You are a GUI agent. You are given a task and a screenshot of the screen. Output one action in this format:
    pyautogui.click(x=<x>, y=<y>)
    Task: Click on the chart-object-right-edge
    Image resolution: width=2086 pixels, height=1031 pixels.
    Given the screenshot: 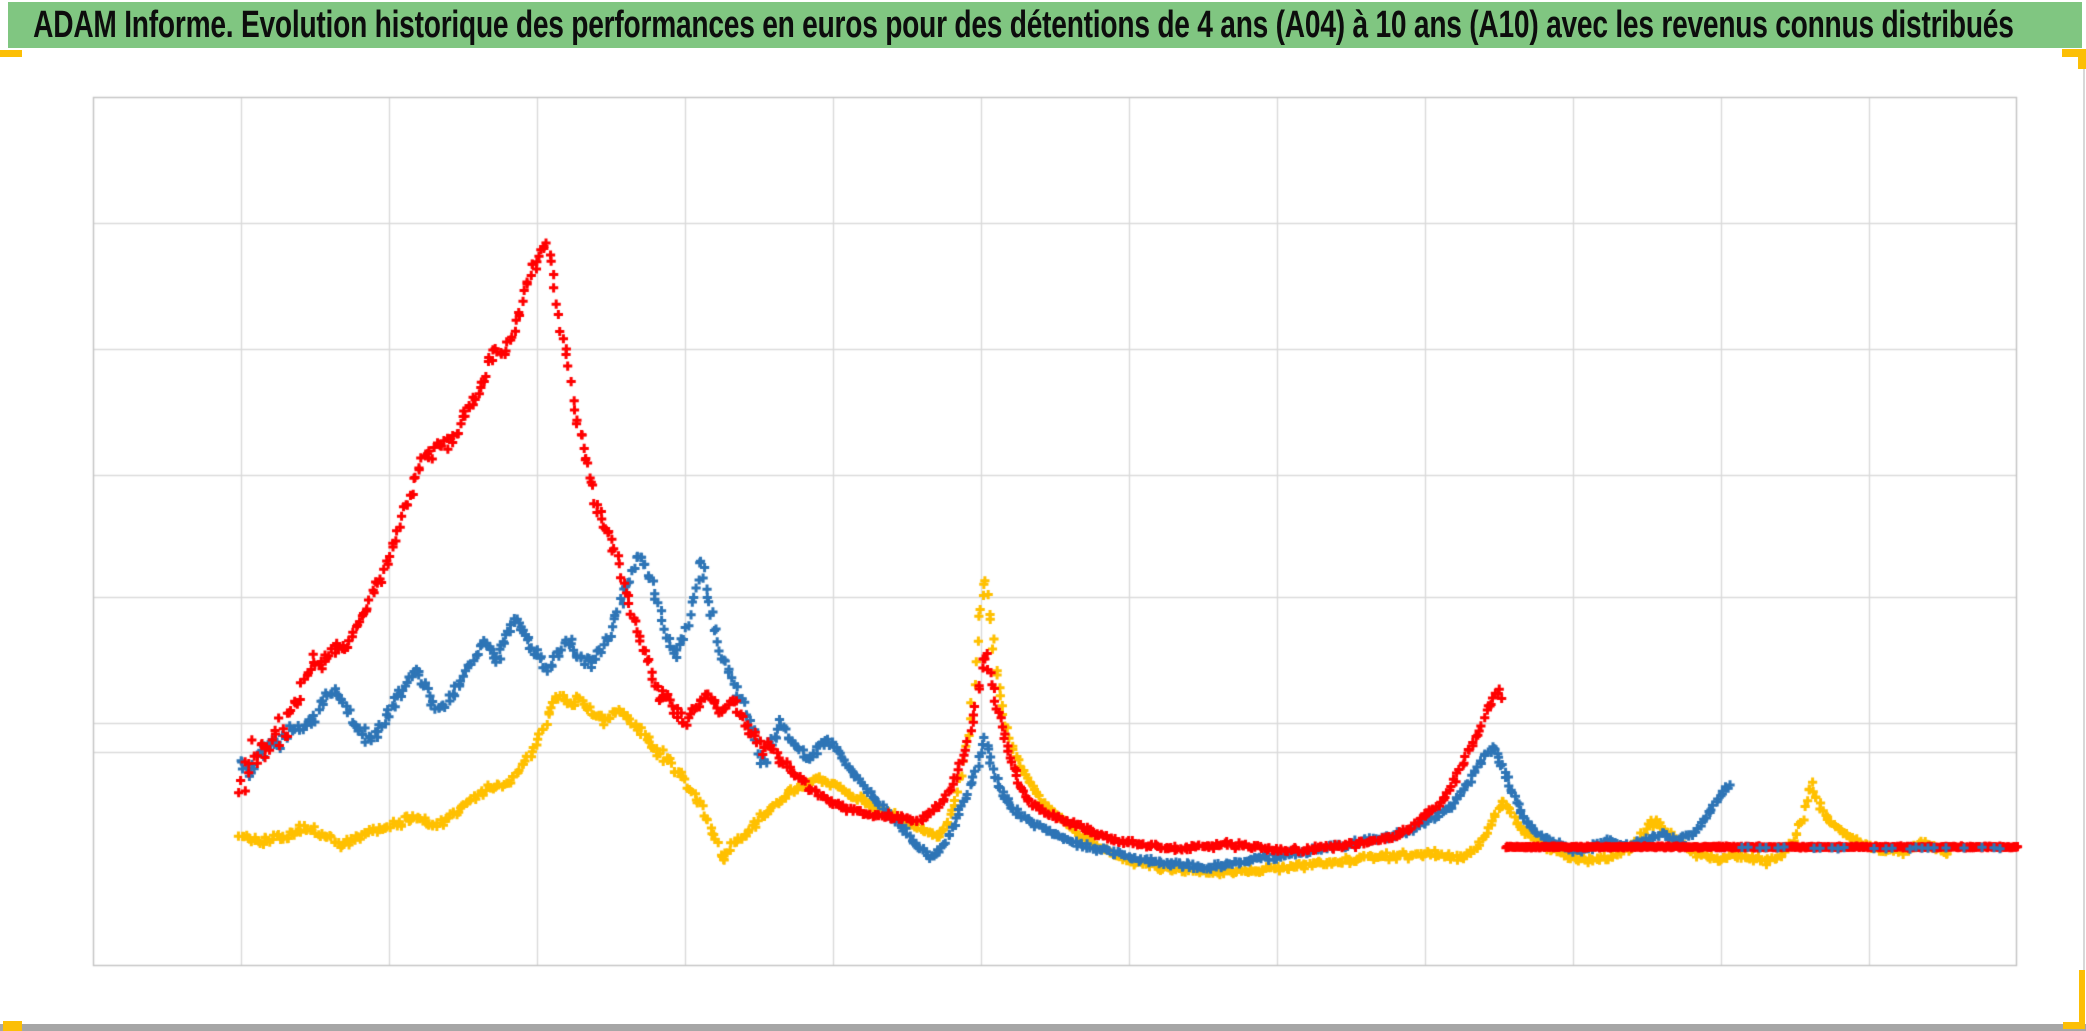 What is the action you would take?
    pyautogui.click(x=2084, y=513)
    